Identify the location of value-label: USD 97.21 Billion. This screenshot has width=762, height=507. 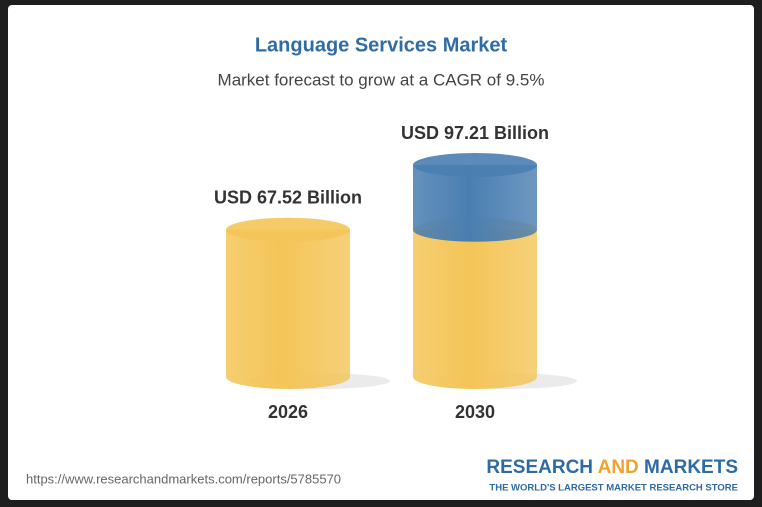
(475, 133).